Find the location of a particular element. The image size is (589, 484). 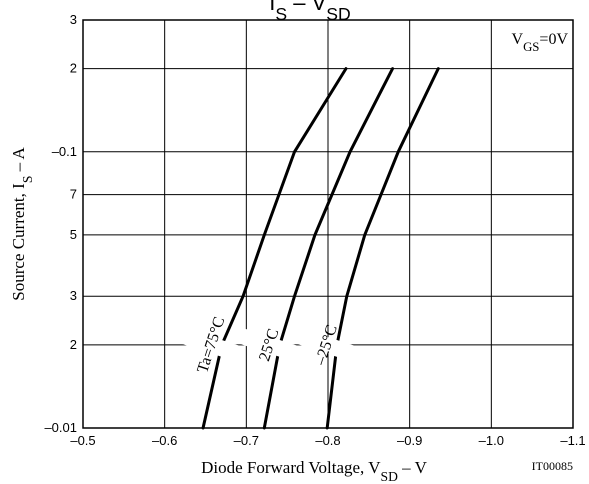

y-tick-label: 7 is located at coordinates (73, 194).